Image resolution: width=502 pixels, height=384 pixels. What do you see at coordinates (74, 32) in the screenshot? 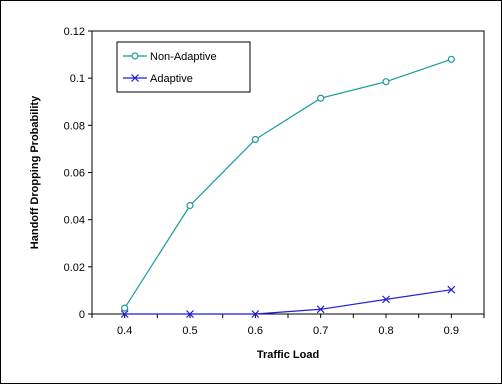
I see `y-tick-label: 0.12` at bounding box center [74, 32].